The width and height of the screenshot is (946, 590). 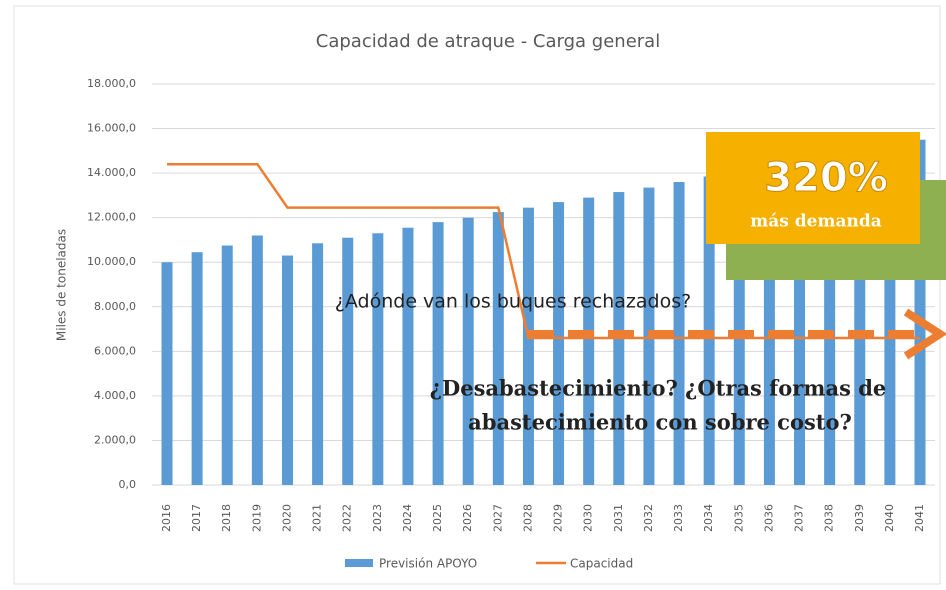 I want to click on x-tick-label: 2018, so click(x=226, y=518).